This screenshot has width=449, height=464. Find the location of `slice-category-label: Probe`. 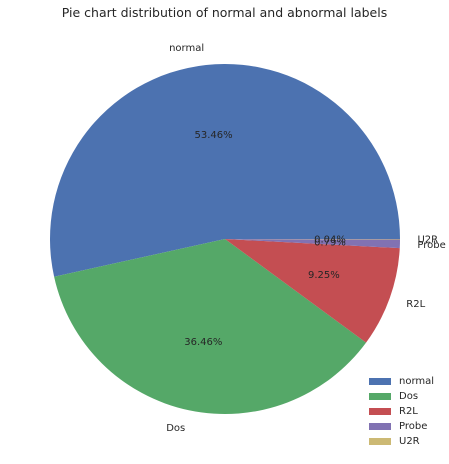

slice-category-label: Probe is located at coordinates (431, 245).